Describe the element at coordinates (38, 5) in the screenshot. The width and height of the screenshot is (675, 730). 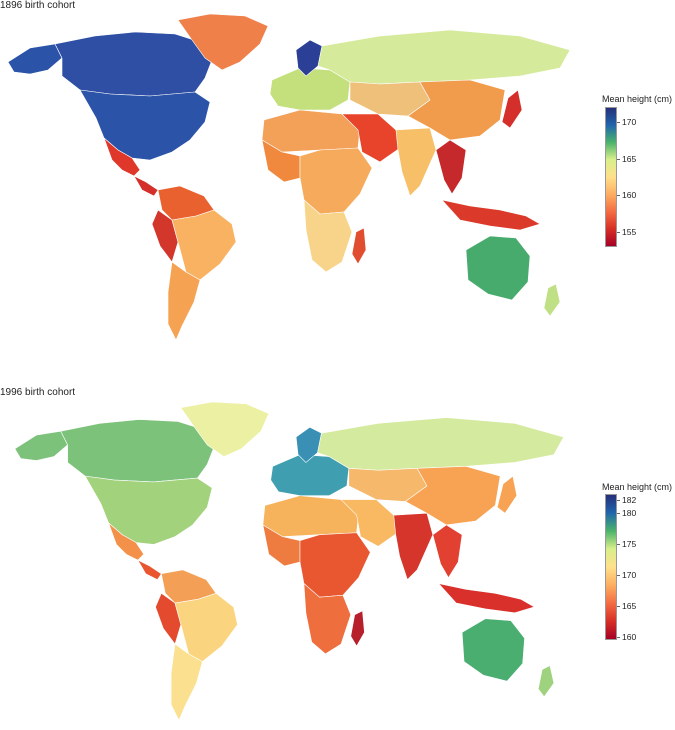
I see `panel-title-1896: 1896 birth cohort` at that location.